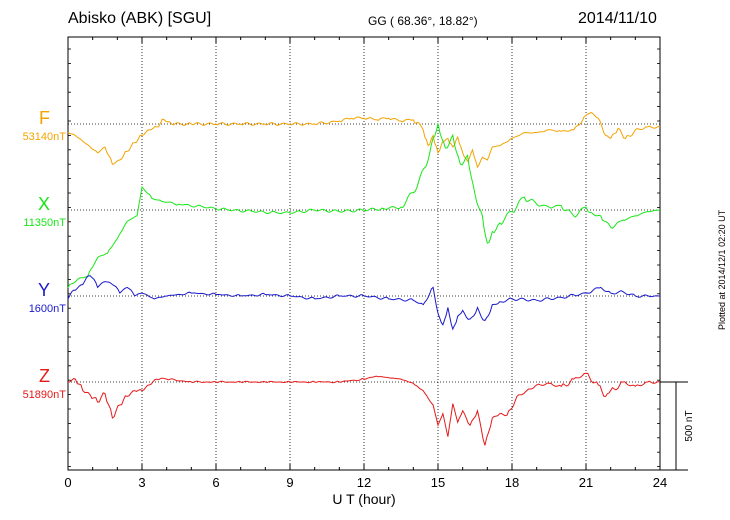  What do you see at coordinates (722, 269) in the screenshot?
I see `plotted-timestamp: Plotted at 2014/12/1 02:20 UT` at bounding box center [722, 269].